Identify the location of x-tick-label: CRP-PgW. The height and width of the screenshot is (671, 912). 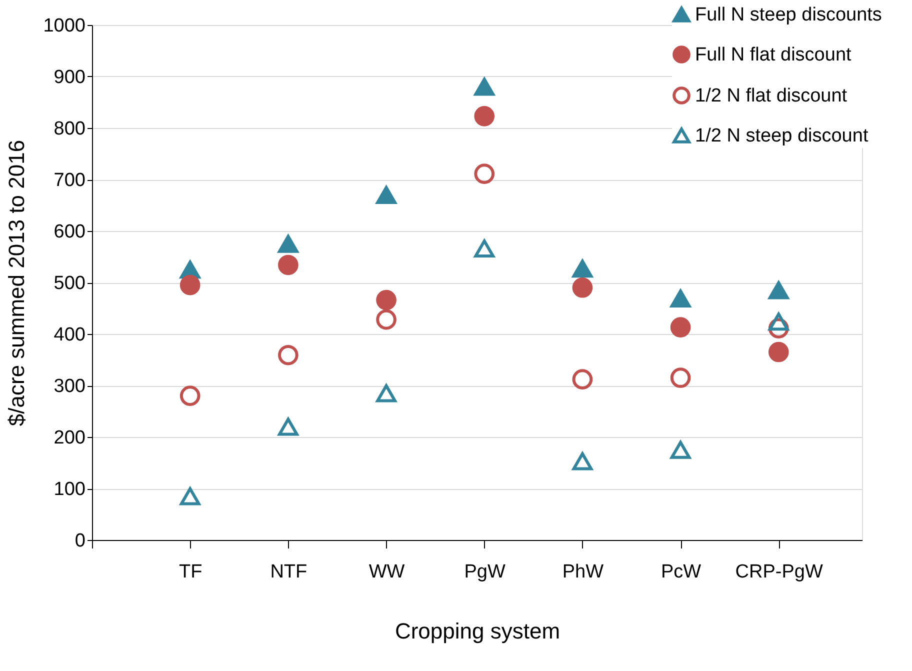
(779, 572).